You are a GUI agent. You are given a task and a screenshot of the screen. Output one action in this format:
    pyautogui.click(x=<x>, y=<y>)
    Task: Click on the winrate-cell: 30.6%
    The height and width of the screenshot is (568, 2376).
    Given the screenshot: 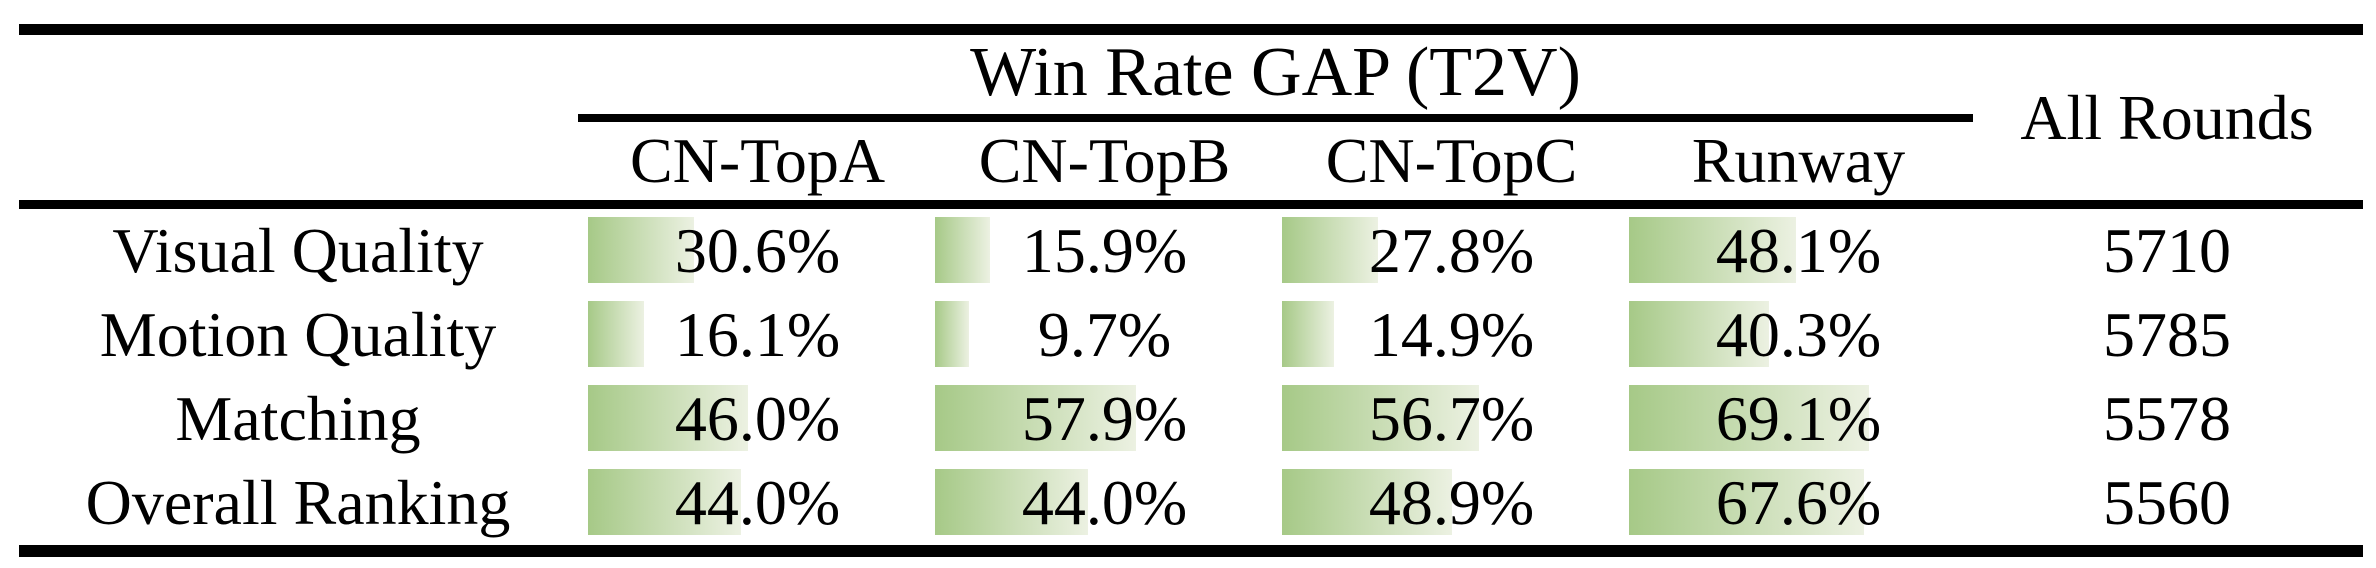 What is the action you would take?
    pyautogui.click(x=757, y=251)
    